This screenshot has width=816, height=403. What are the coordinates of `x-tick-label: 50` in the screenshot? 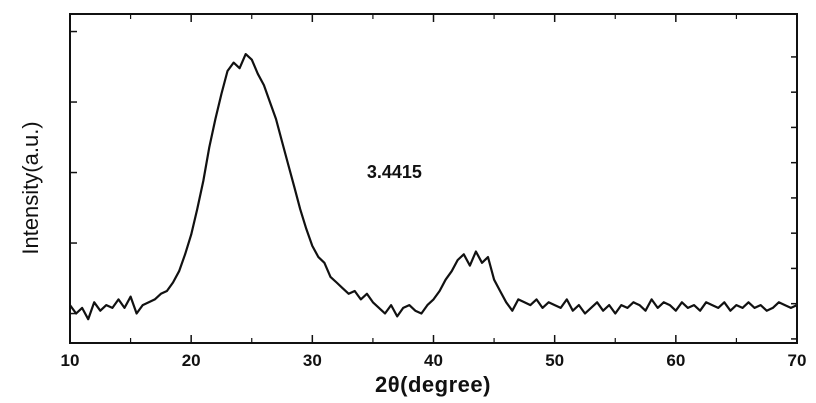 It's located at (554, 360).